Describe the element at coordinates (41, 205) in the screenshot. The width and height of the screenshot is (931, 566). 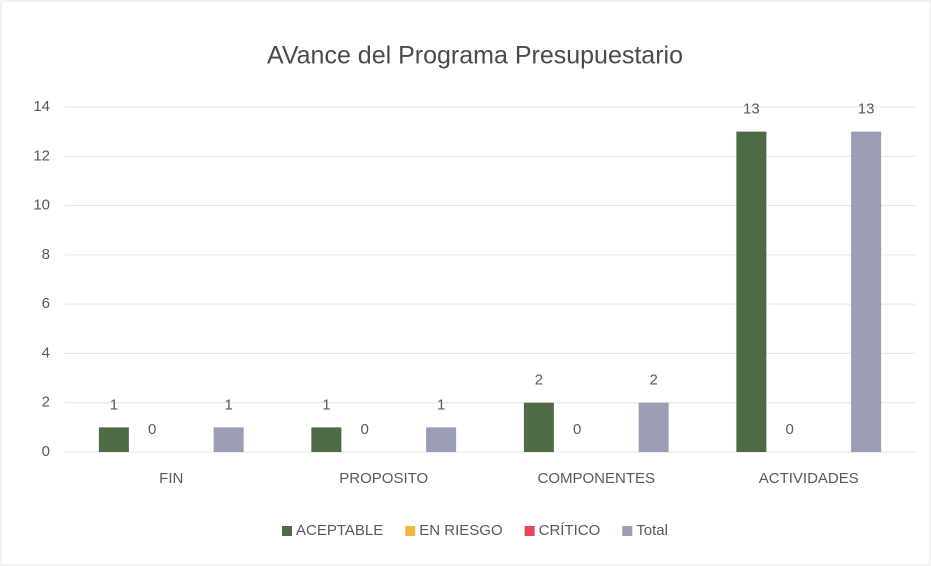
I see `y-tick-label: 10` at that location.